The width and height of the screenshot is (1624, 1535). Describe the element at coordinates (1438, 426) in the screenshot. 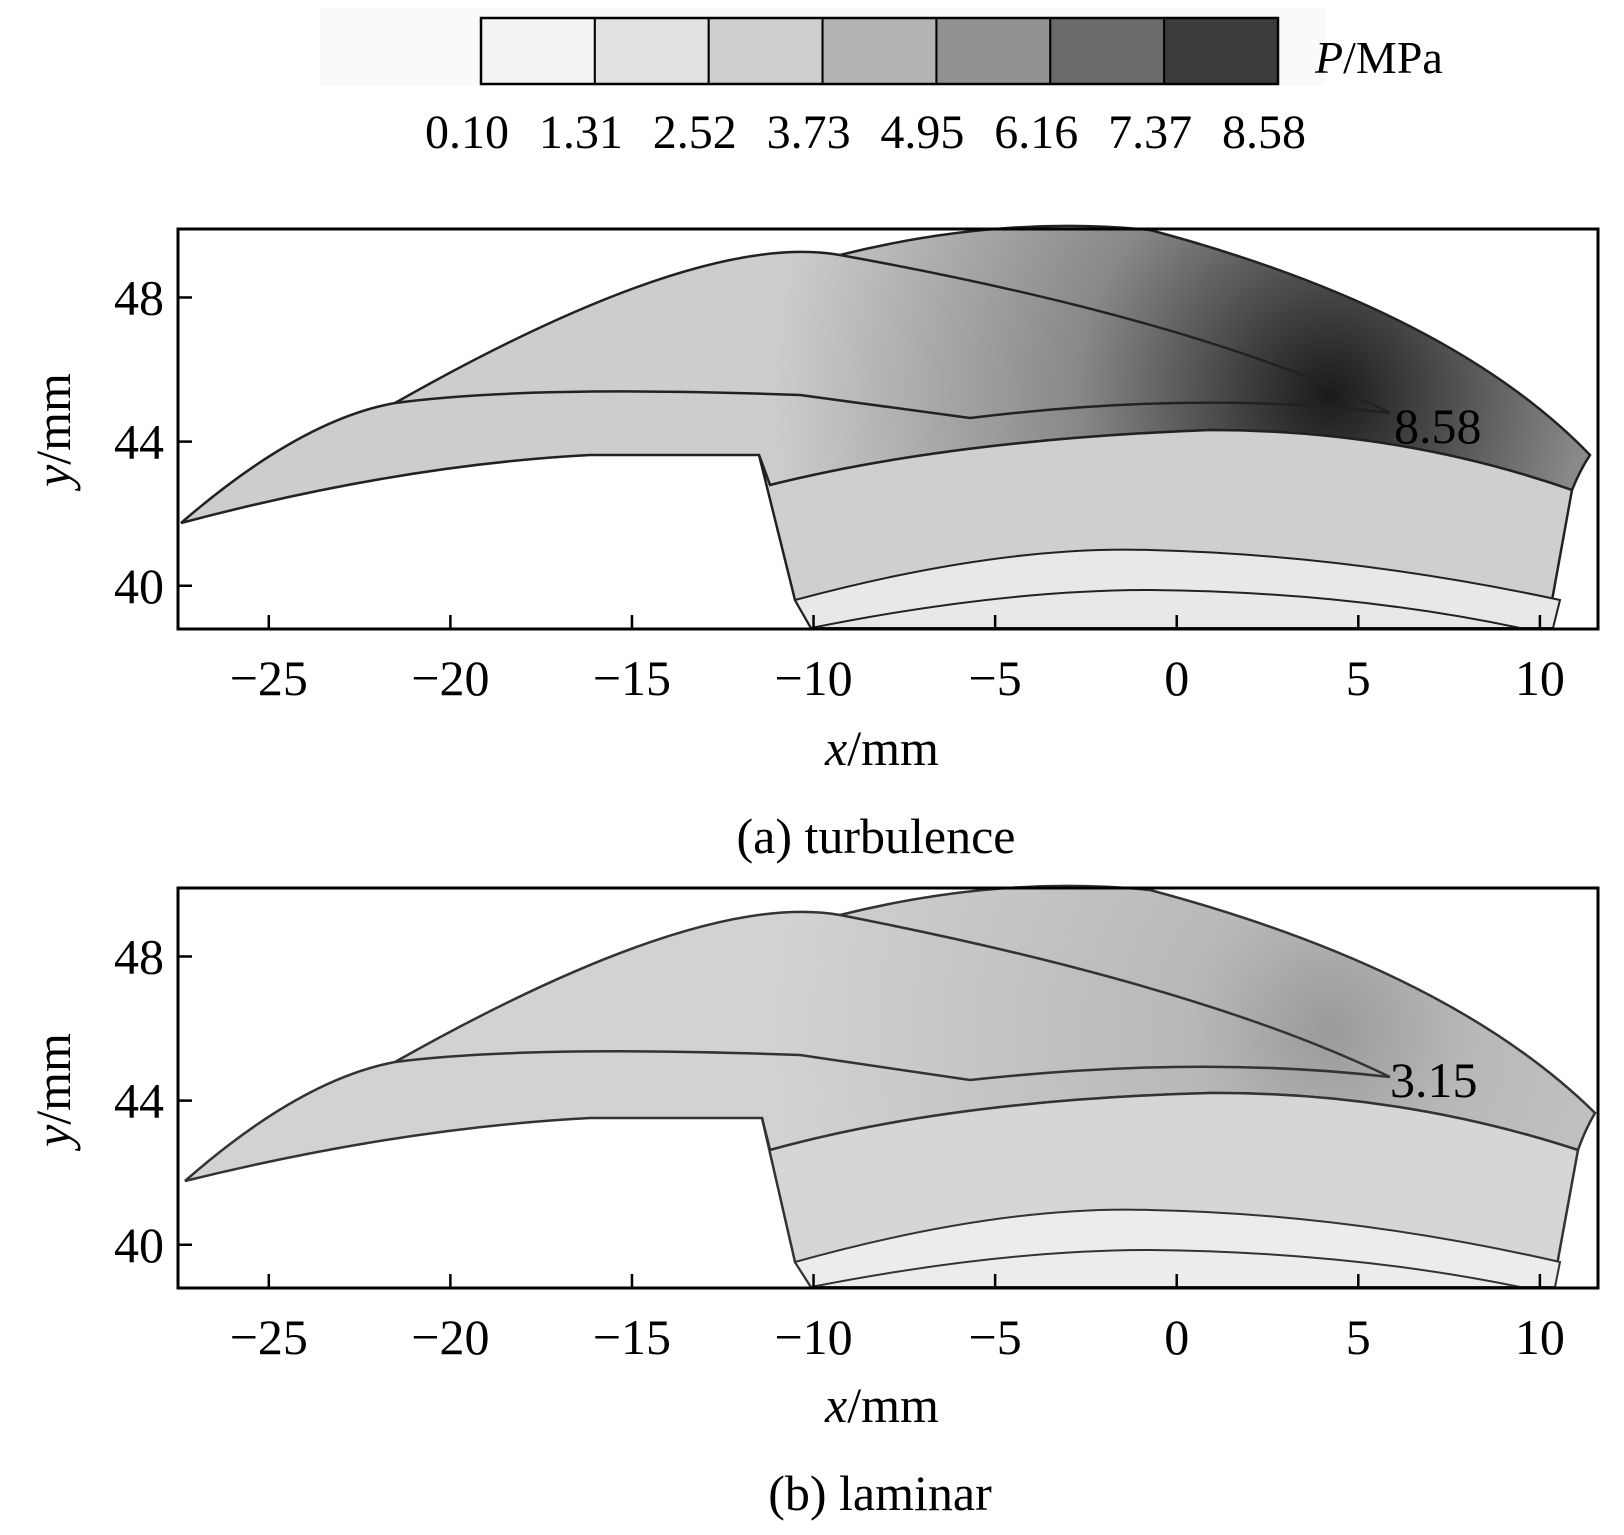

I see `peak-value-label: 8.58` at that location.